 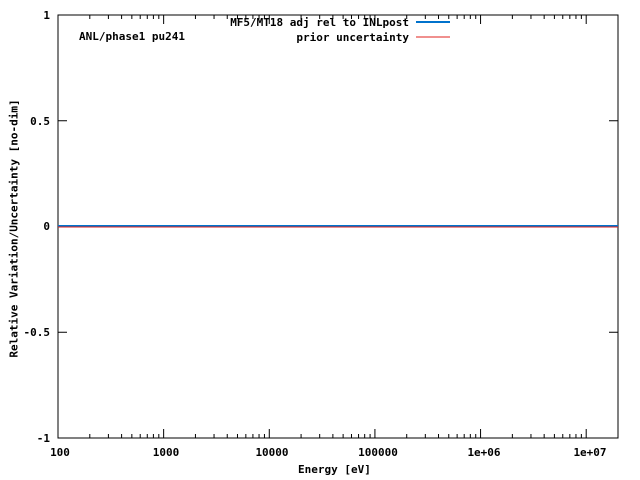 What do you see at coordinates (272, 452) in the screenshot?
I see `x-tick-label: 10000` at bounding box center [272, 452].